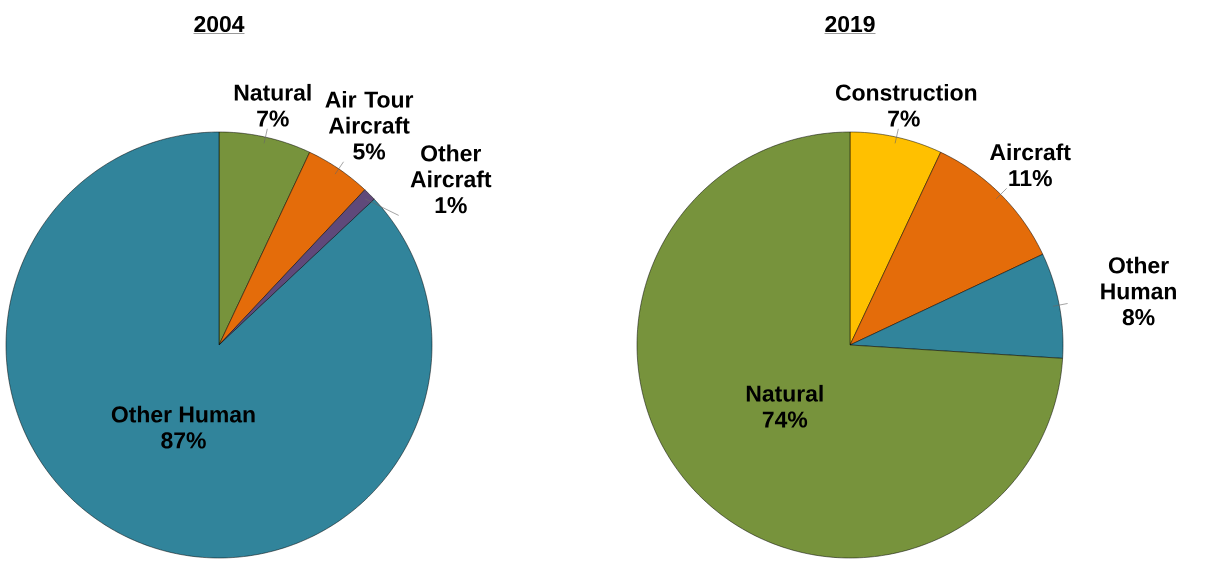  Describe the element at coordinates (1030, 178) in the screenshot. I see `data-label: 11%` at that location.